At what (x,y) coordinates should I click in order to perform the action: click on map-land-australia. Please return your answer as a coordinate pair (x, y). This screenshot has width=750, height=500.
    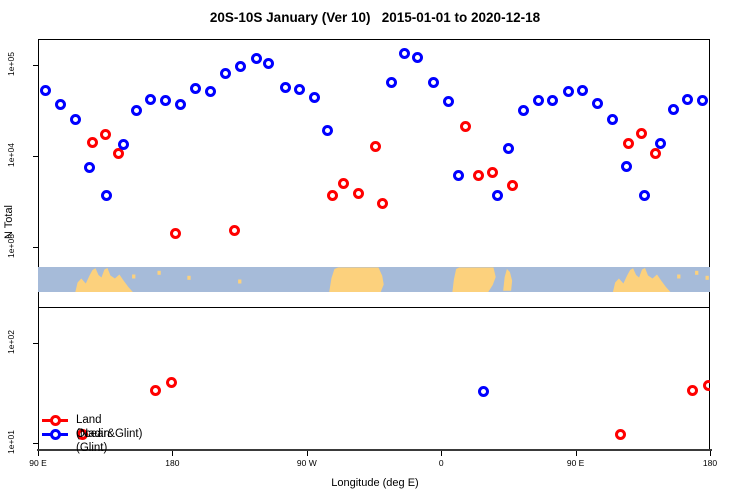
    Looking at the image, I should click on (104, 280).